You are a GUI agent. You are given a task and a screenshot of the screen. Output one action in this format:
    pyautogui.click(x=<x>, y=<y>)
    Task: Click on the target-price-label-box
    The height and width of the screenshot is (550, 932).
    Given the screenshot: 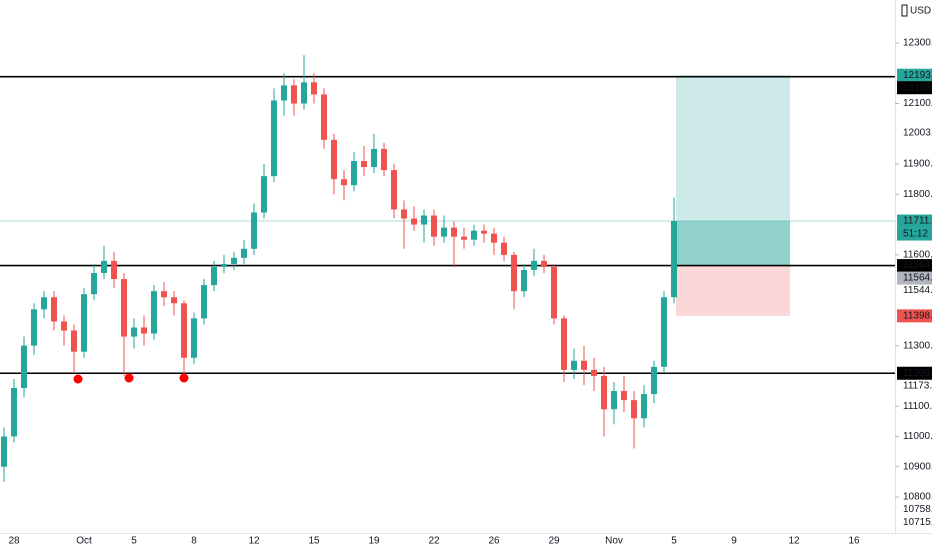 What is the action you would take?
    pyautogui.click(x=914, y=75)
    